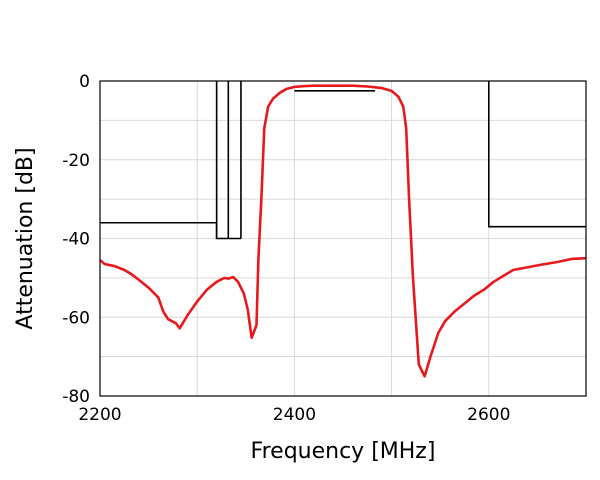  What do you see at coordinates (343, 451) in the screenshot?
I see `x-axis-label: Frequency [MHz]` at bounding box center [343, 451].